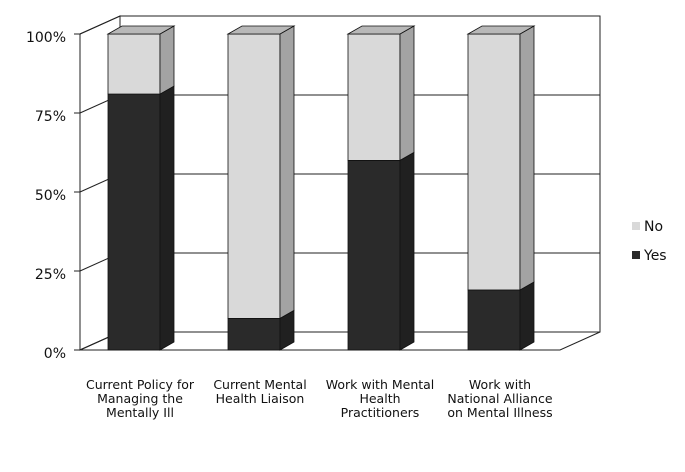  What do you see at coordinates (46, 38) in the screenshot?
I see `y-tick-label: 100%` at bounding box center [46, 38].